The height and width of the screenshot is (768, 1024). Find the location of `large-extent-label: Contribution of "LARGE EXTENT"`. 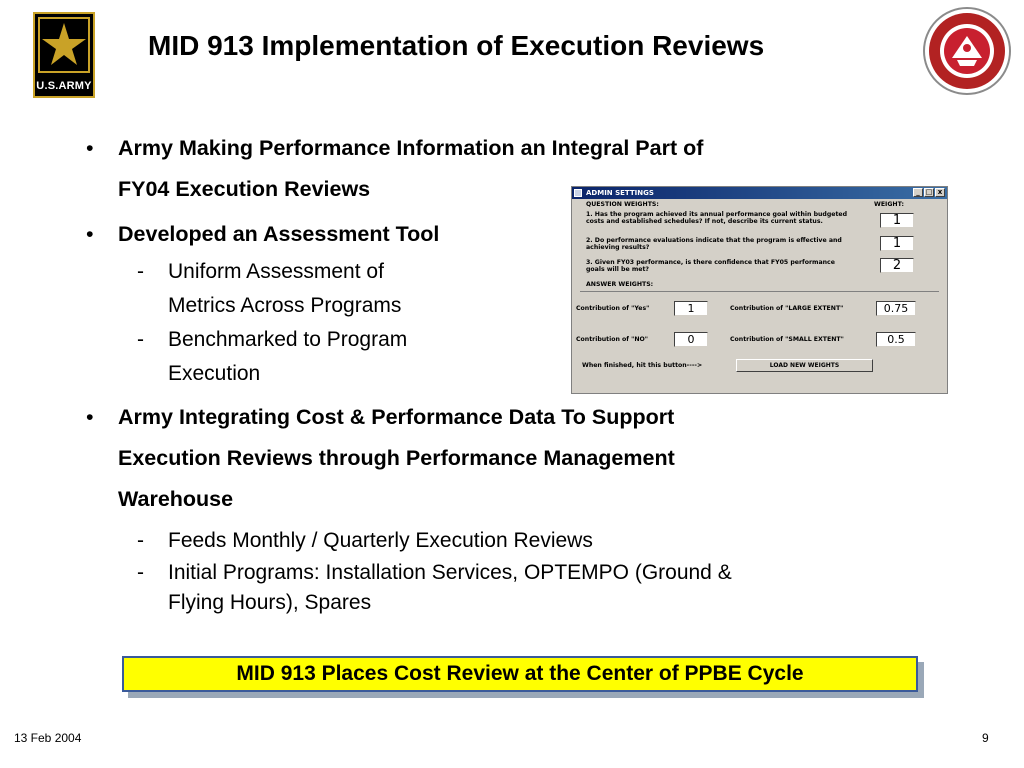

large-extent-label: Contribution of "LARGE EXTENT" is located at coordinates (787, 308).